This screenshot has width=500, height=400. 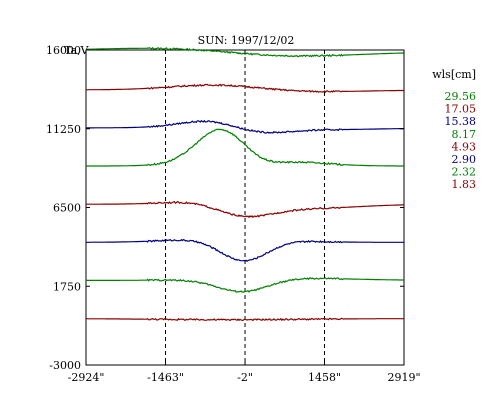 I want to click on x-tick-label: -2", so click(x=245, y=377).